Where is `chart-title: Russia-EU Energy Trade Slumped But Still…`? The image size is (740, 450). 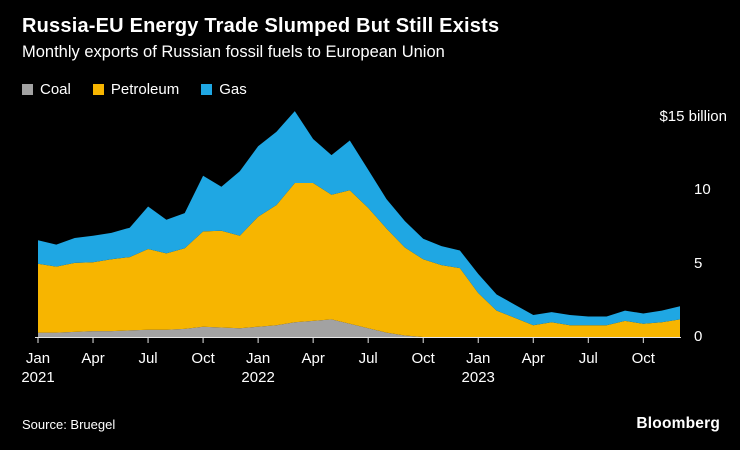
chart-title: Russia-EU Energy Trade Slumped But Still… is located at coordinates (261, 26).